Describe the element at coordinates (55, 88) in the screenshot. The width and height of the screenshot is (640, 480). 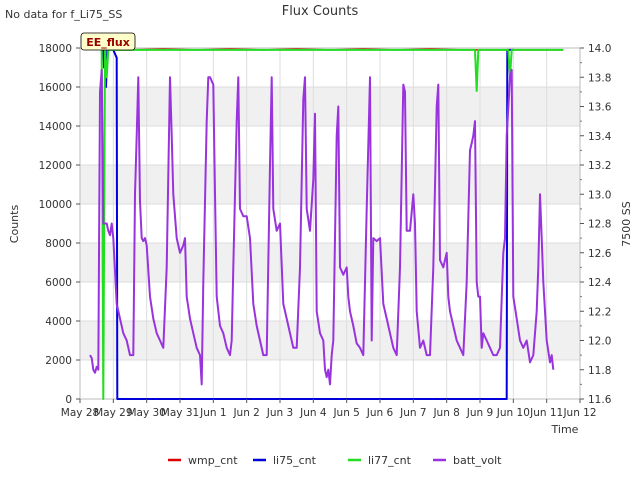
I see `y-tick-label: 16000` at that location.